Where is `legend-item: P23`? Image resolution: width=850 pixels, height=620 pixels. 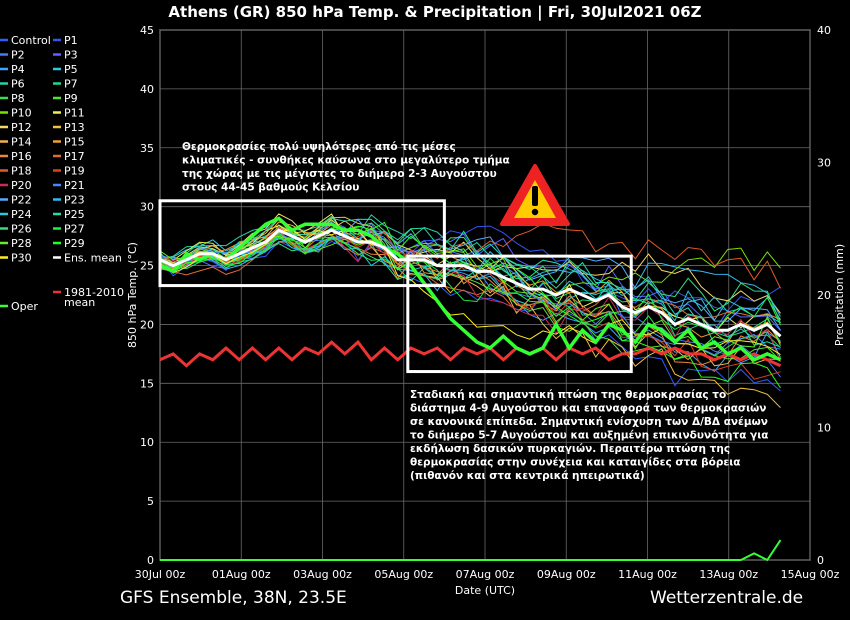
legend-item: P23 is located at coordinates (69, 200).